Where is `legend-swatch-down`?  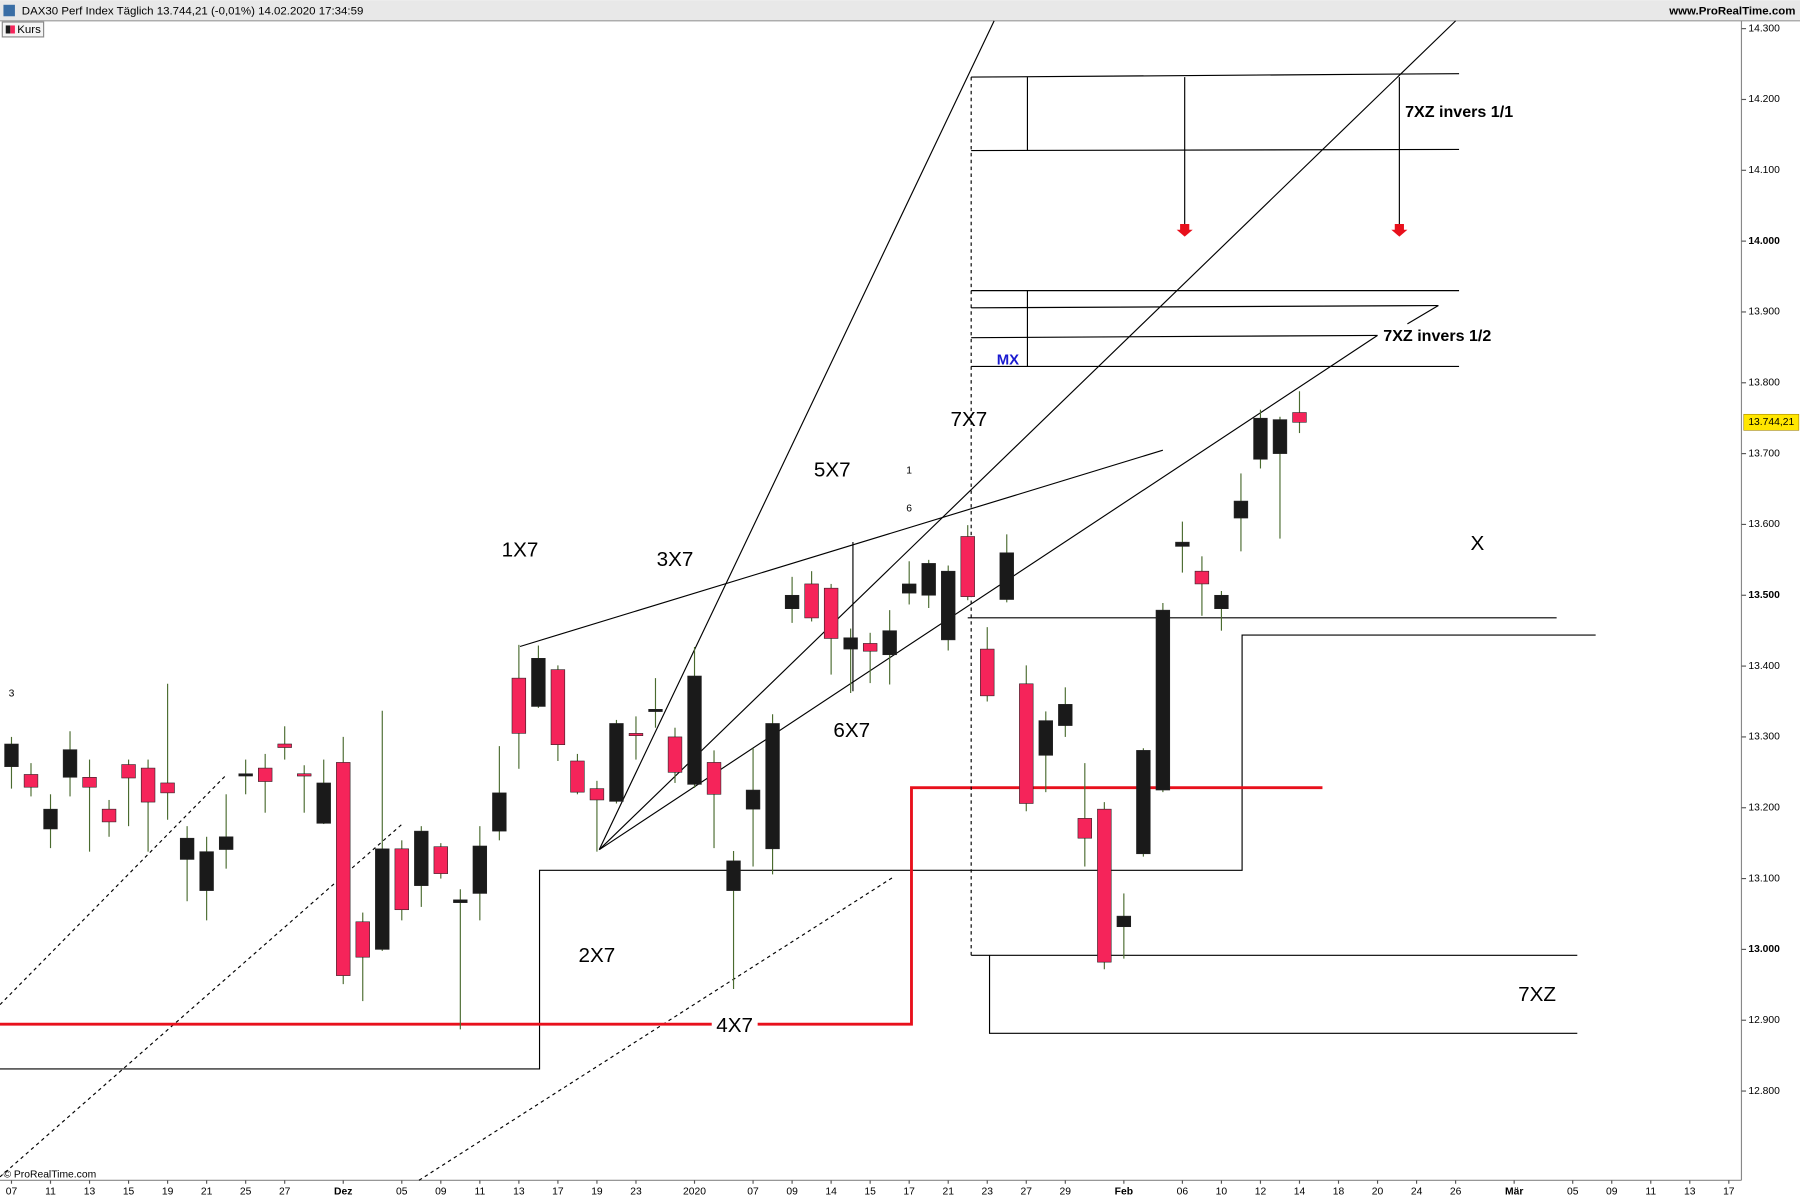 legend-swatch-down is located at coordinates (12, 29).